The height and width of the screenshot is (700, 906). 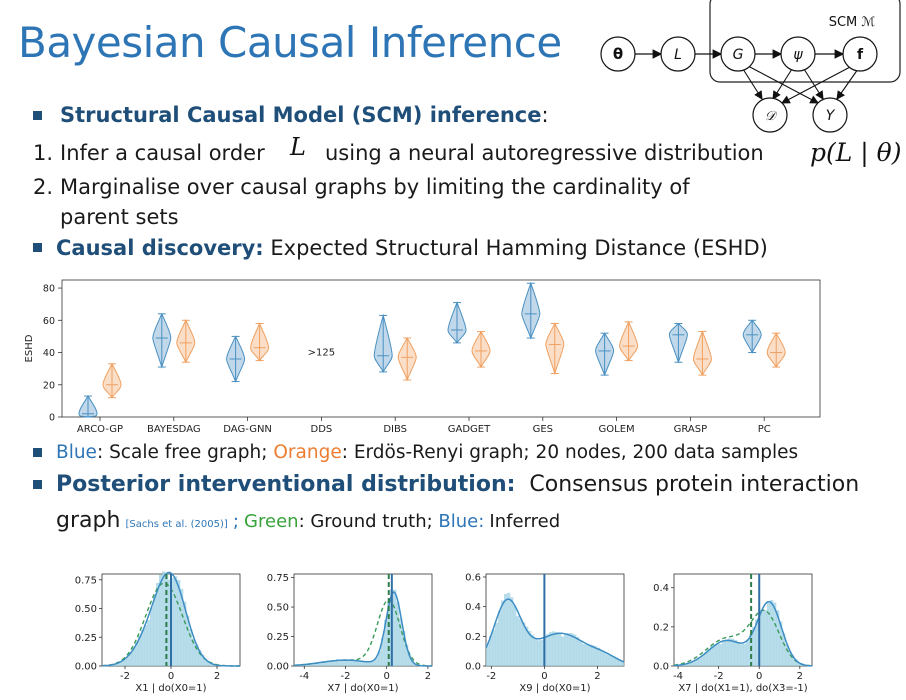 I want to click on y-tick-label: 20, so click(x=49, y=385).